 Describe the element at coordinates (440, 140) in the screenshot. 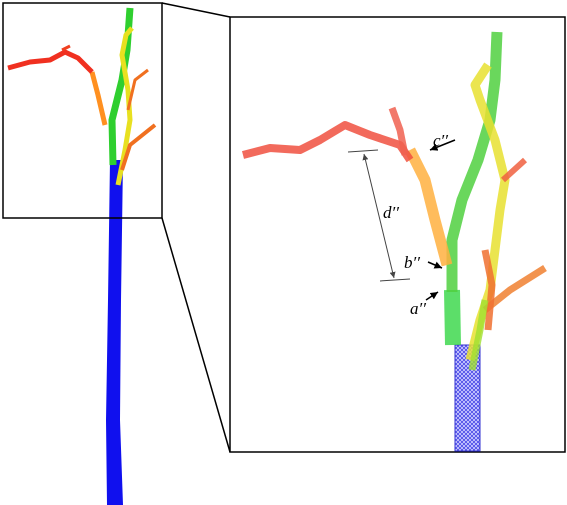

I see `label-c: c′′` at that location.